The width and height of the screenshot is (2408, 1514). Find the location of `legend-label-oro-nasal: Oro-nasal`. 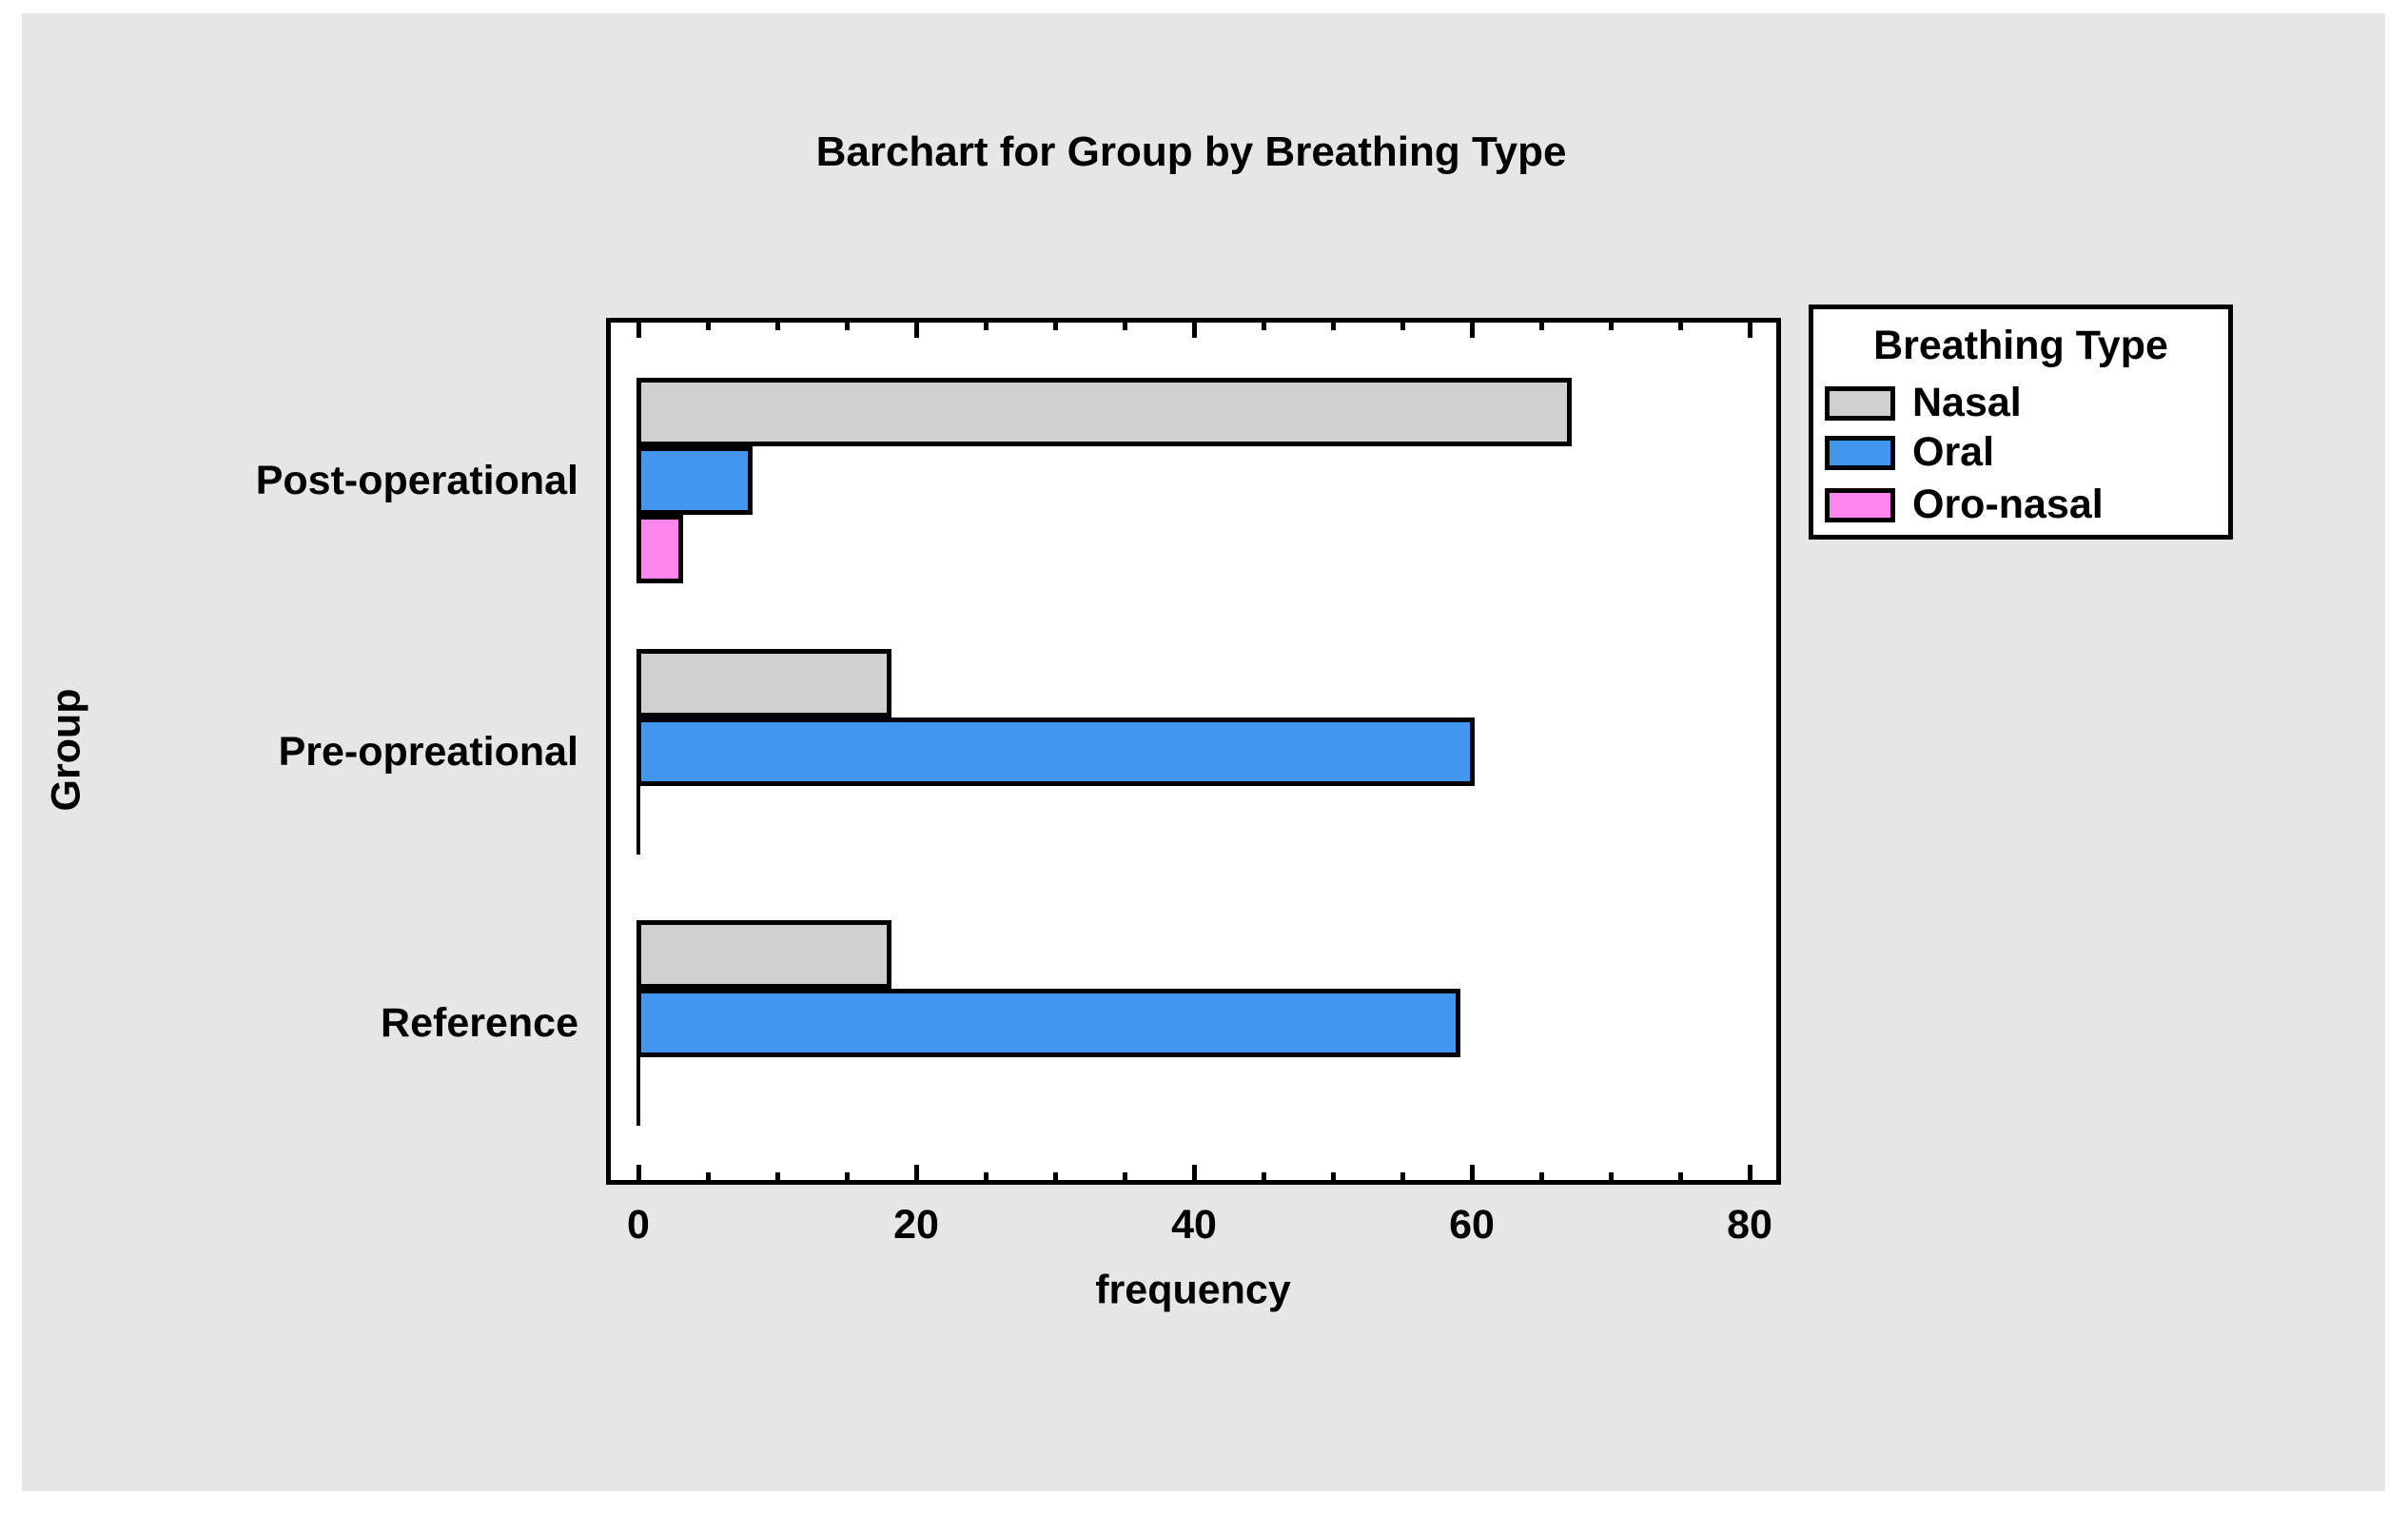

legend-label-oro-nasal: Oro-nasal is located at coordinates (2008, 504).